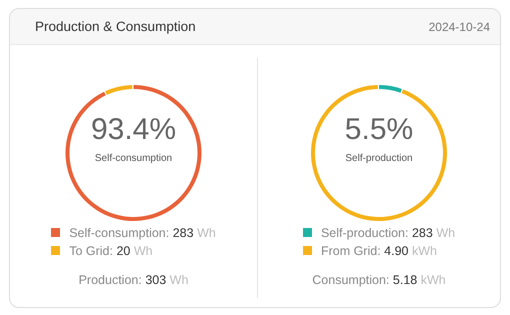 The height and width of the screenshot is (315, 510). Describe the element at coordinates (142, 233) in the screenshot. I see `legend-label: Self-consumption: 283 Wh` at that location.